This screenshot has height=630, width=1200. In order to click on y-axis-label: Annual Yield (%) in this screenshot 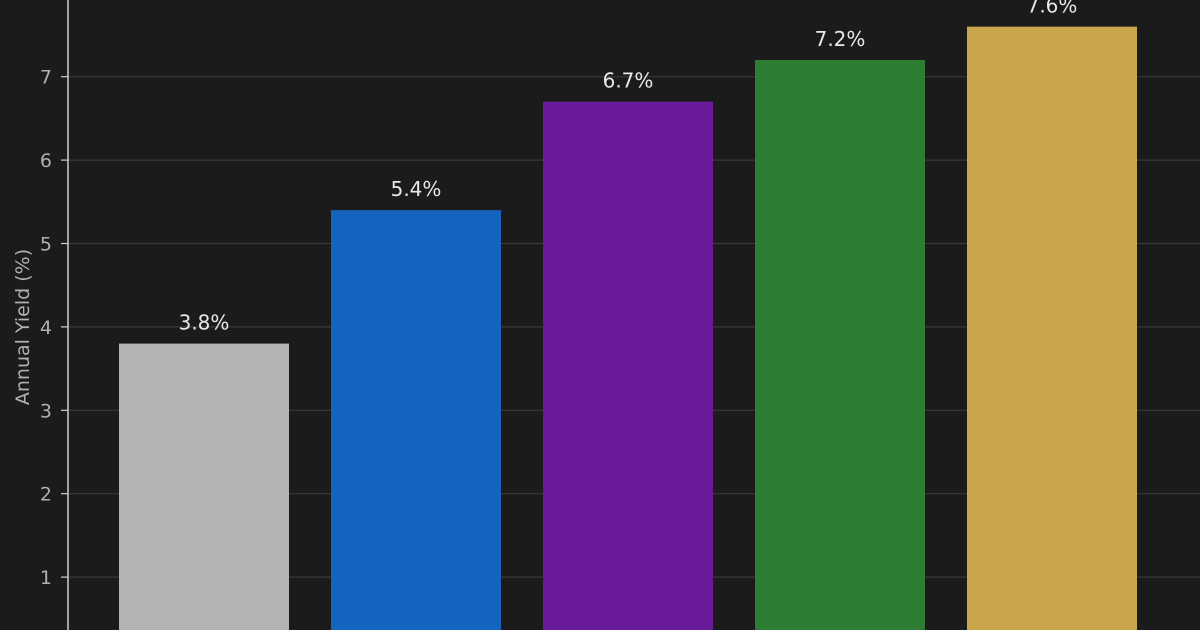, I will do `click(23, 327)`.